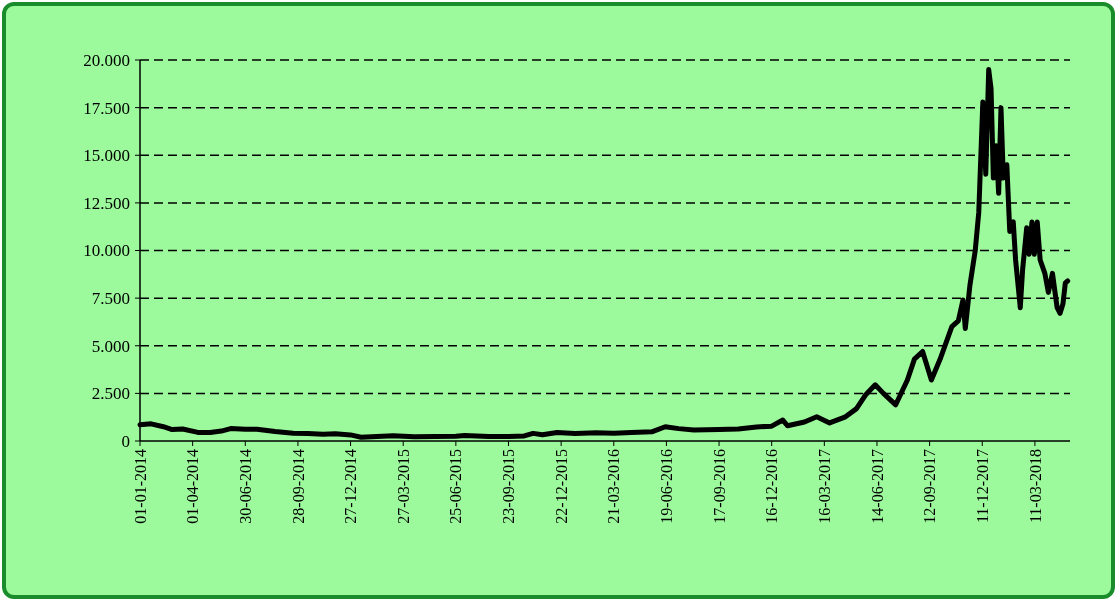 This screenshot has width=1117, height=601. What do you see at coordinates (1035, 486) in the screenshot?
I see `x-tick-label: 11-03-2018` at bounding box center [1035, 486].